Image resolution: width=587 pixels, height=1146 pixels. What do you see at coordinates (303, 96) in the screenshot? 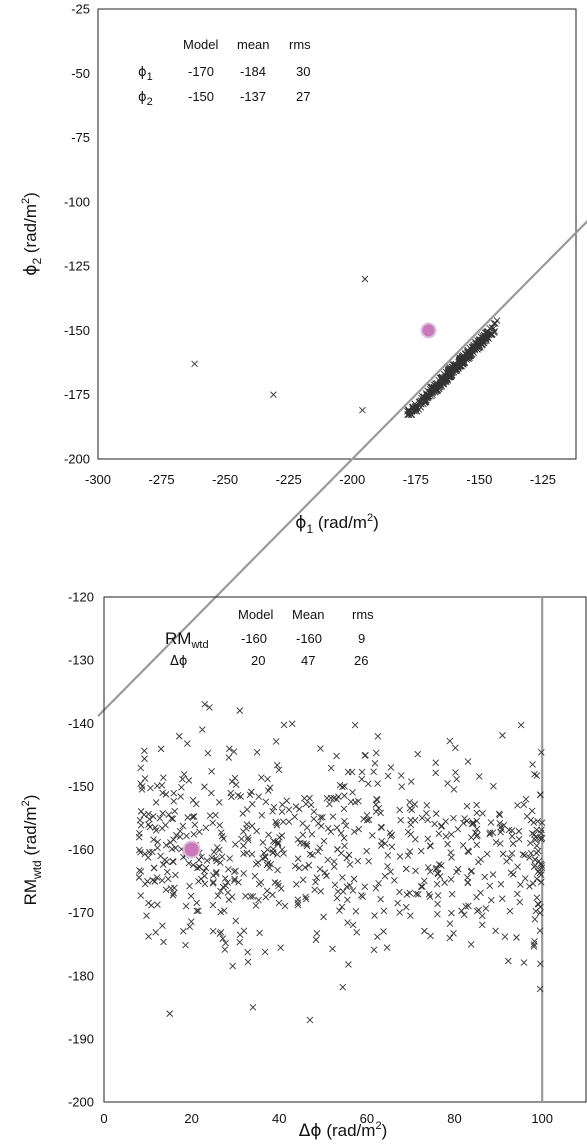
I see `table-cell-phi2-rms: 27` at bounding box center [303, 96].